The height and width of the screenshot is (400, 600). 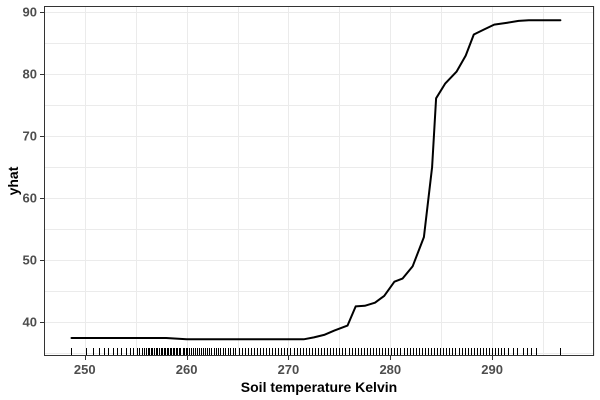 I want to click on y-tick-label: 60, so click(x=30, y=198).